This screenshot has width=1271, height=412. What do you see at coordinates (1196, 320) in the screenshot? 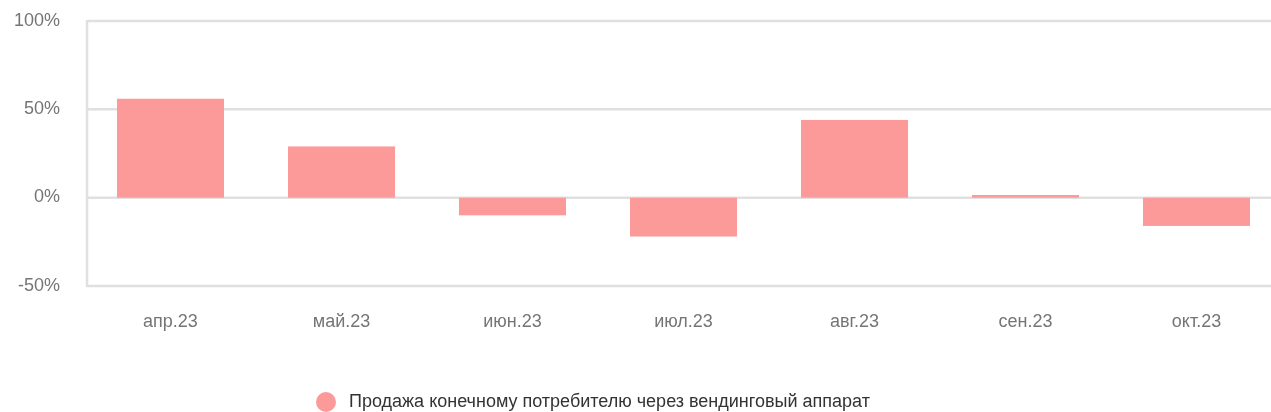
I see `x-tick-label: окт.23` at bounding box center [1196, 320].